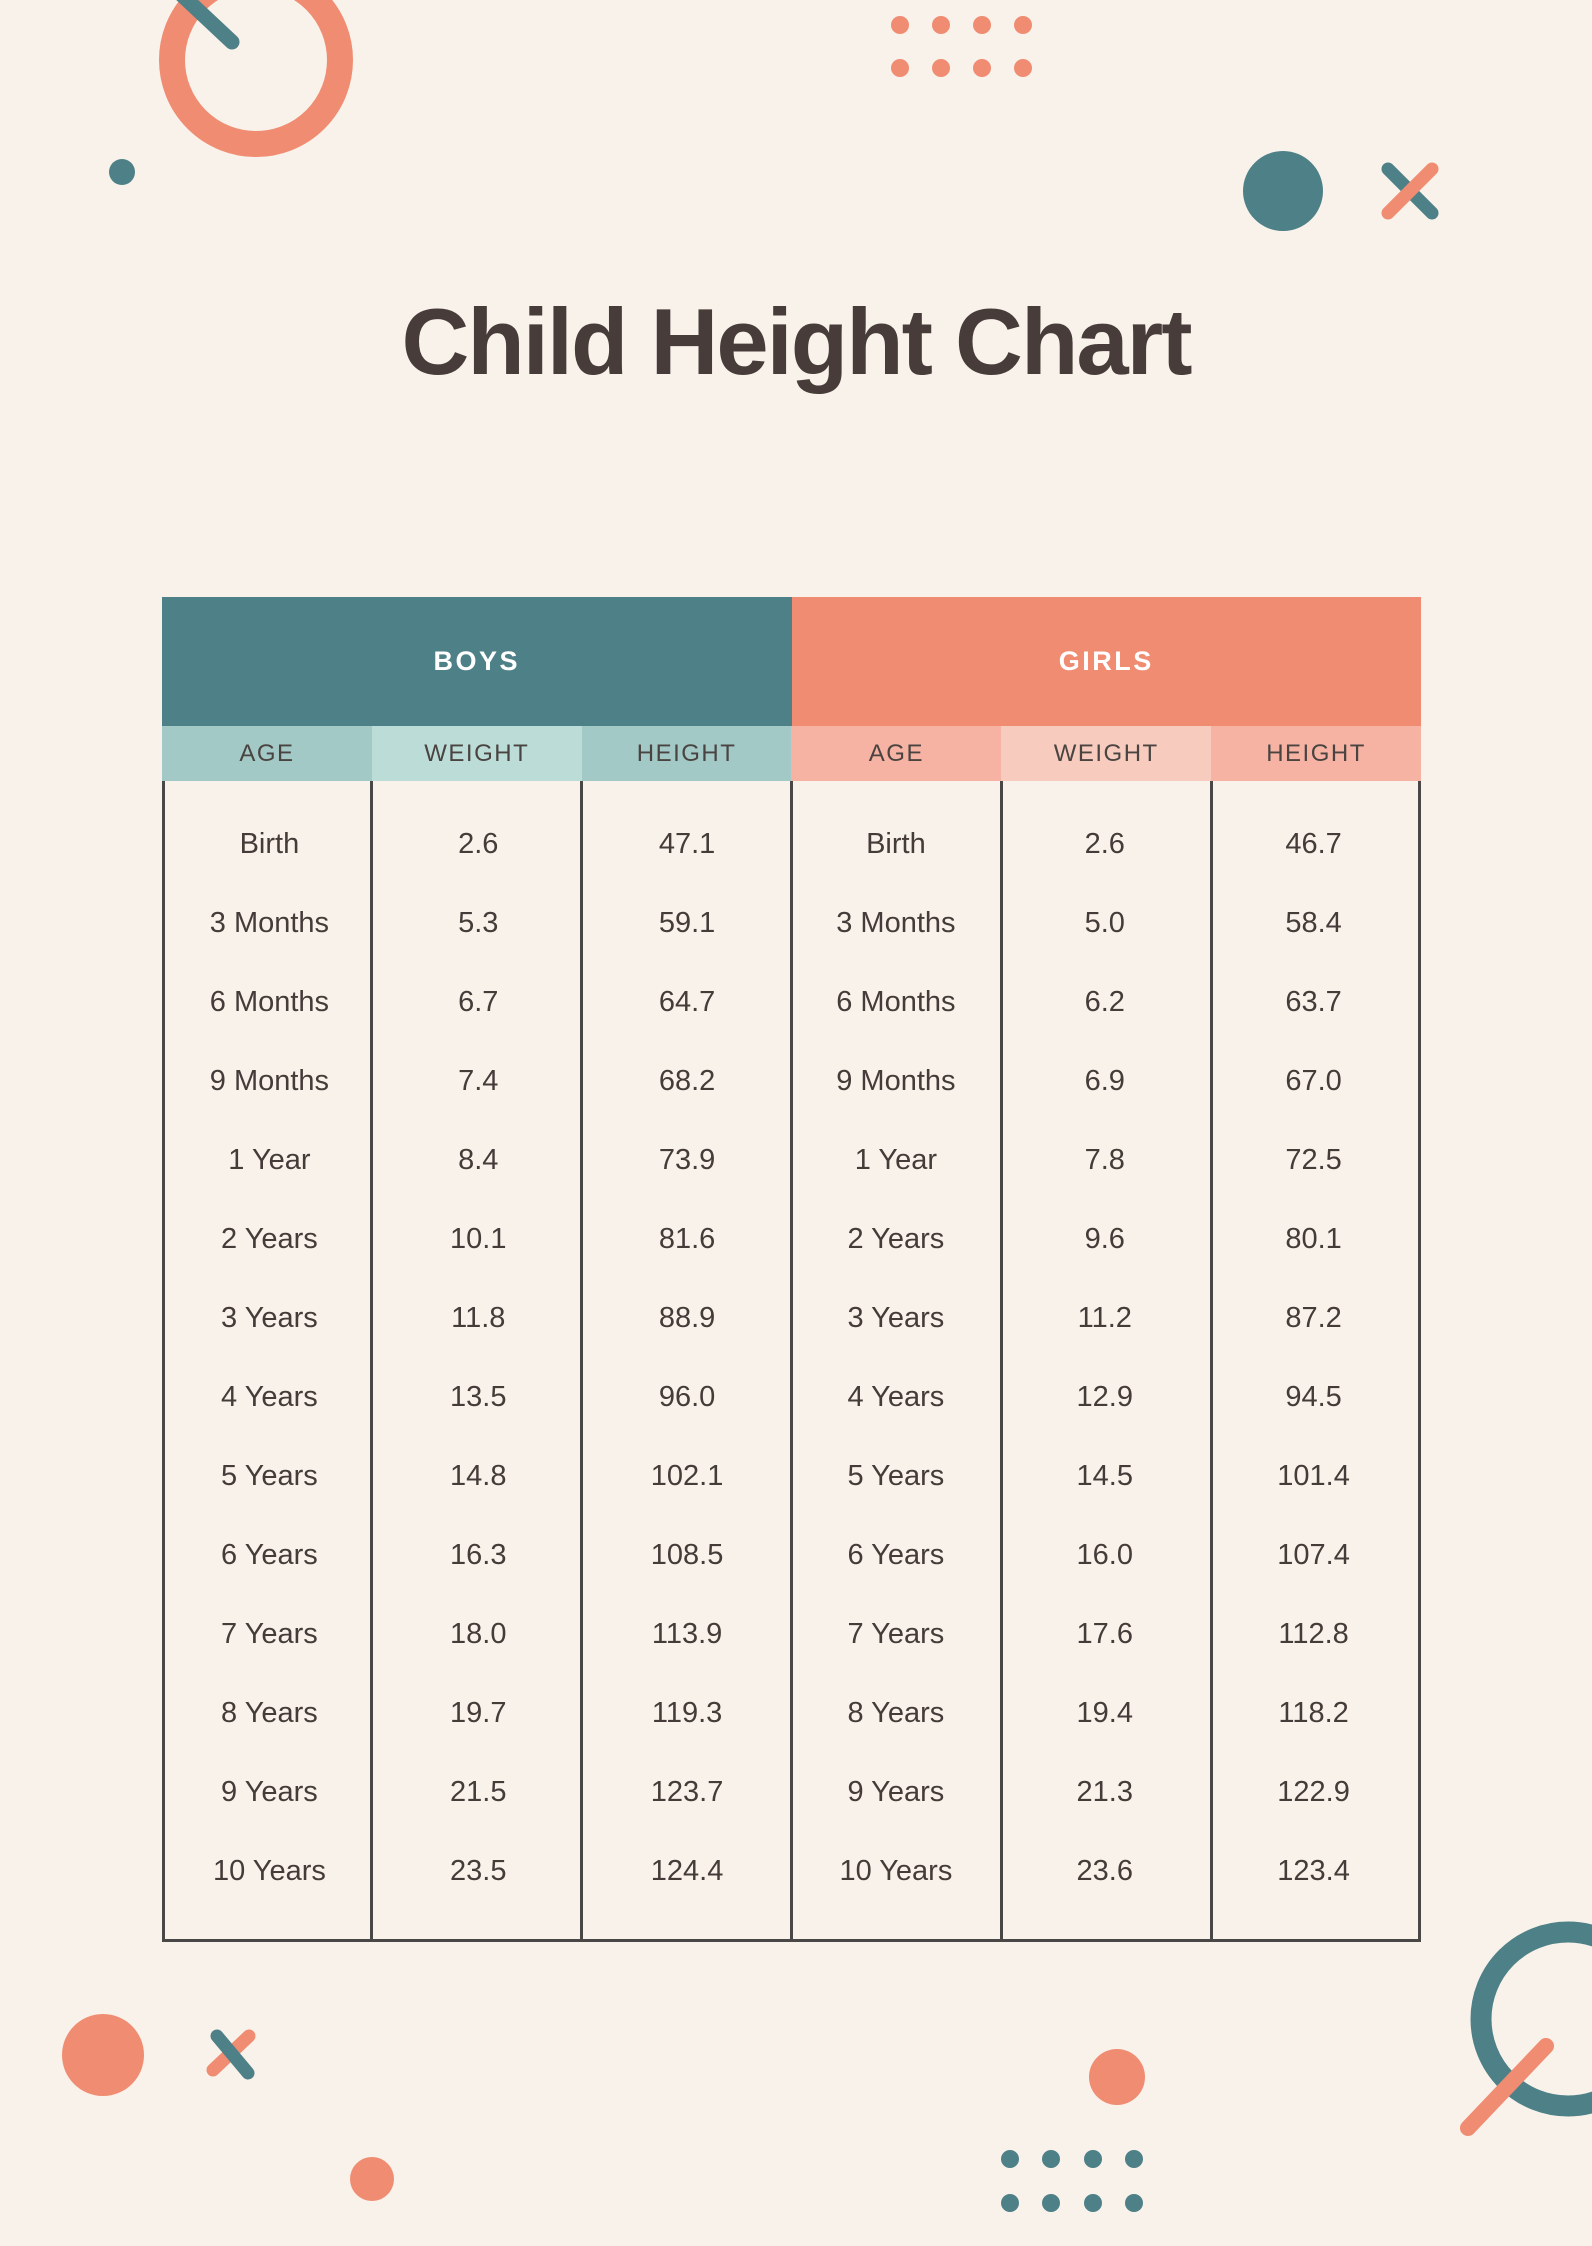 The height and width of the screenshot is (2246, 1592). Describe the element at coordinates (1313, 1160) in the screenshot. I see `table-cell: 72.5` at that location.